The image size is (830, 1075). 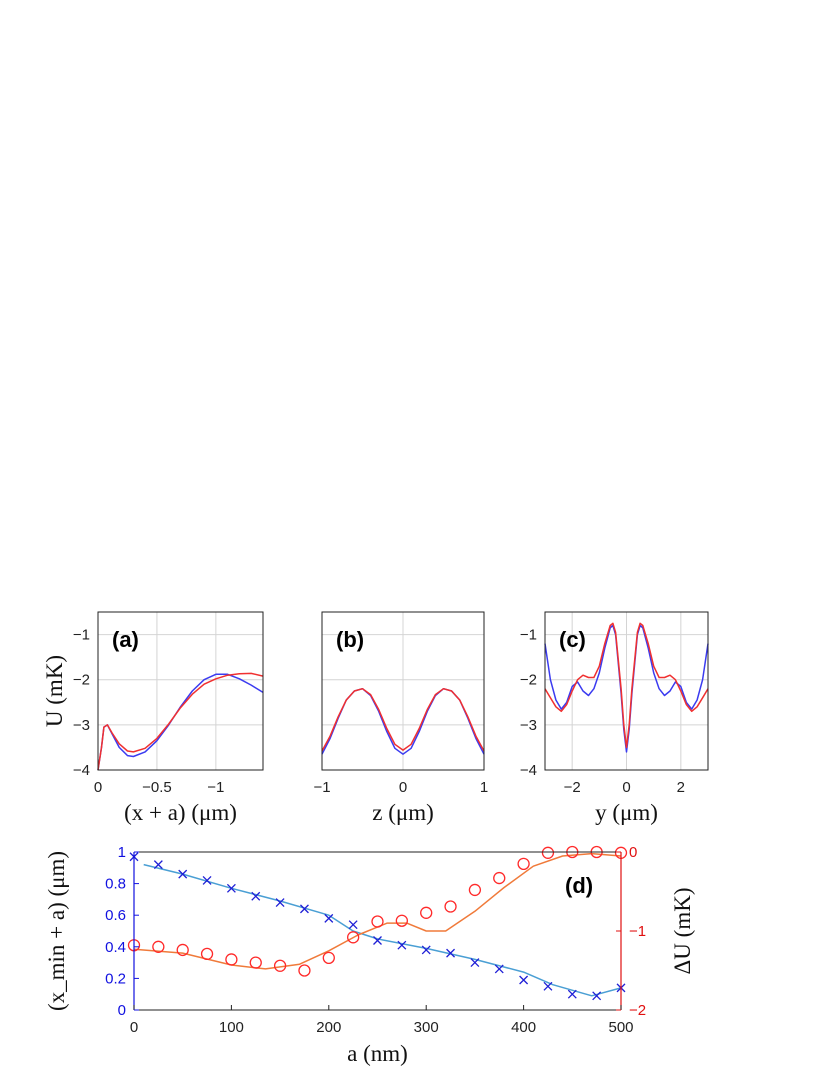 I want to click on panel-a: 0 −0.5 −1 −4 −3 −2 −1 (a) (x + a) (μm) U (mK), so click(x=153, y=718).